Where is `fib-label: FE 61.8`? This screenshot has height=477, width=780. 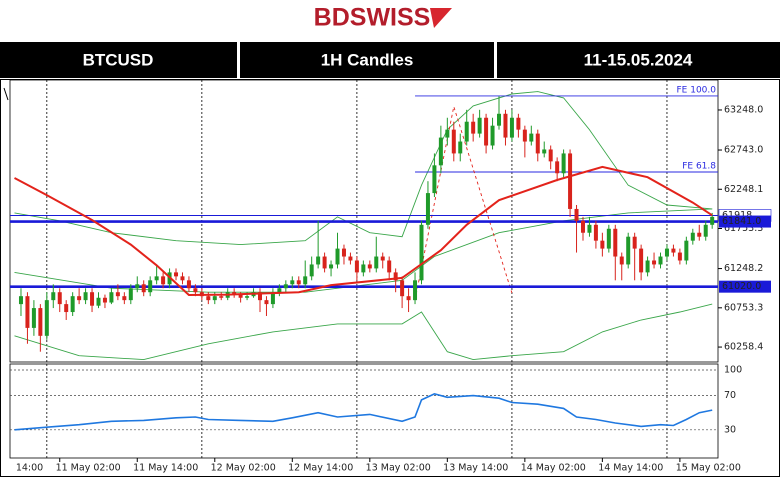
fib-label: FE 61.8 is located at coordinates (699, 166).